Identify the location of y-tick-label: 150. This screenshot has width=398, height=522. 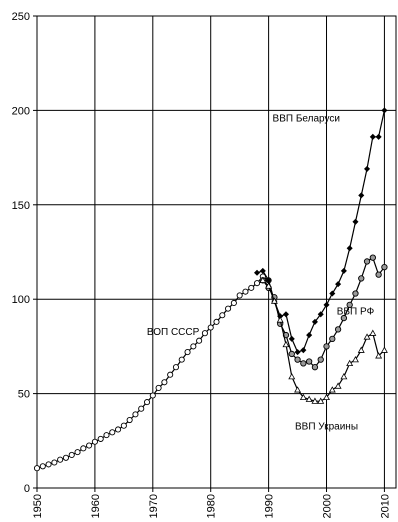
(21, 206).